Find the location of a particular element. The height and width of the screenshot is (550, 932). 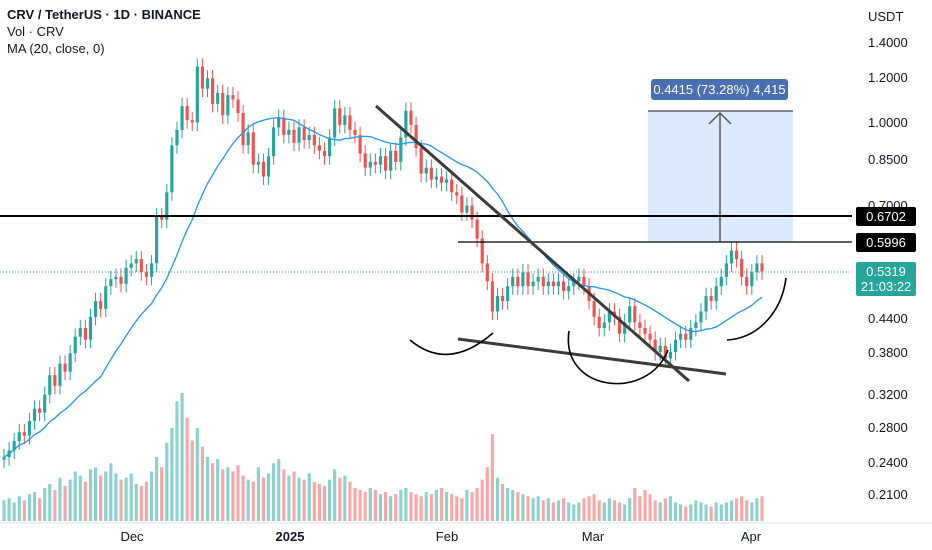

resistance-price-tag is located at coordinates (886, 216).